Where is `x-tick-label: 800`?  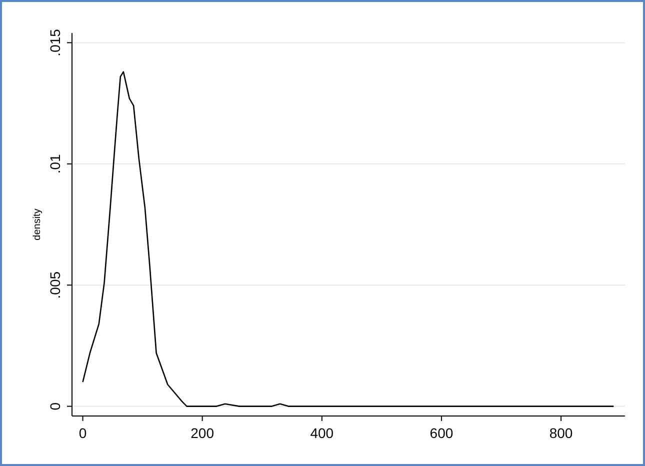 x-tick-label: 800 is located at coordinates (561, 433).